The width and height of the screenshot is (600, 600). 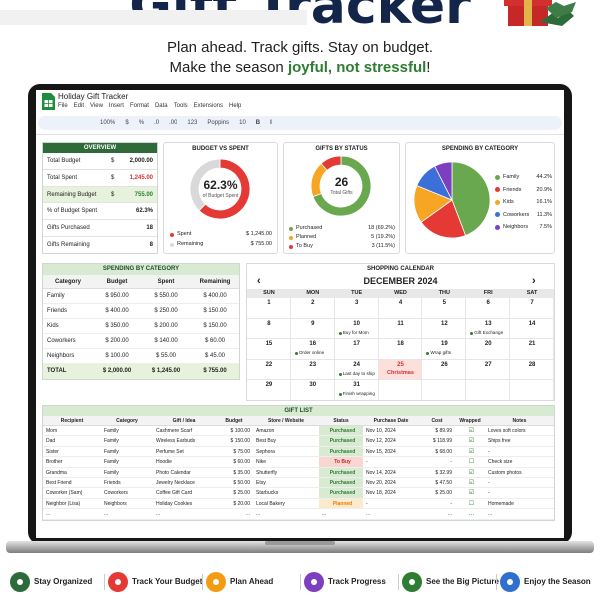 I want to click on event: Finish wrapping, so click(x=358, y=394).